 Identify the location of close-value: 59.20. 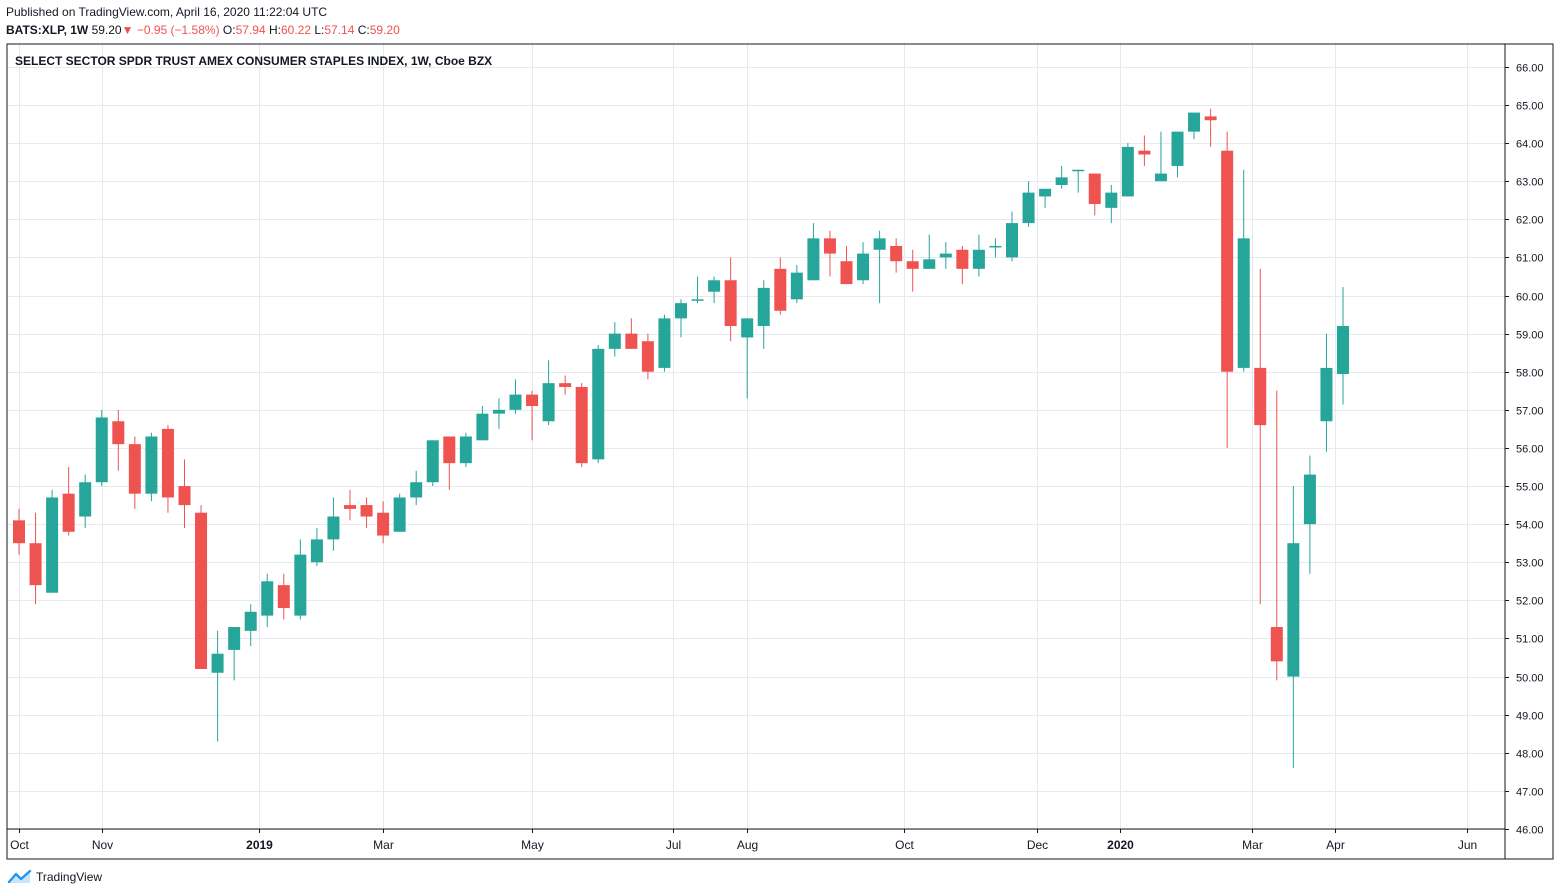
(384, 30).